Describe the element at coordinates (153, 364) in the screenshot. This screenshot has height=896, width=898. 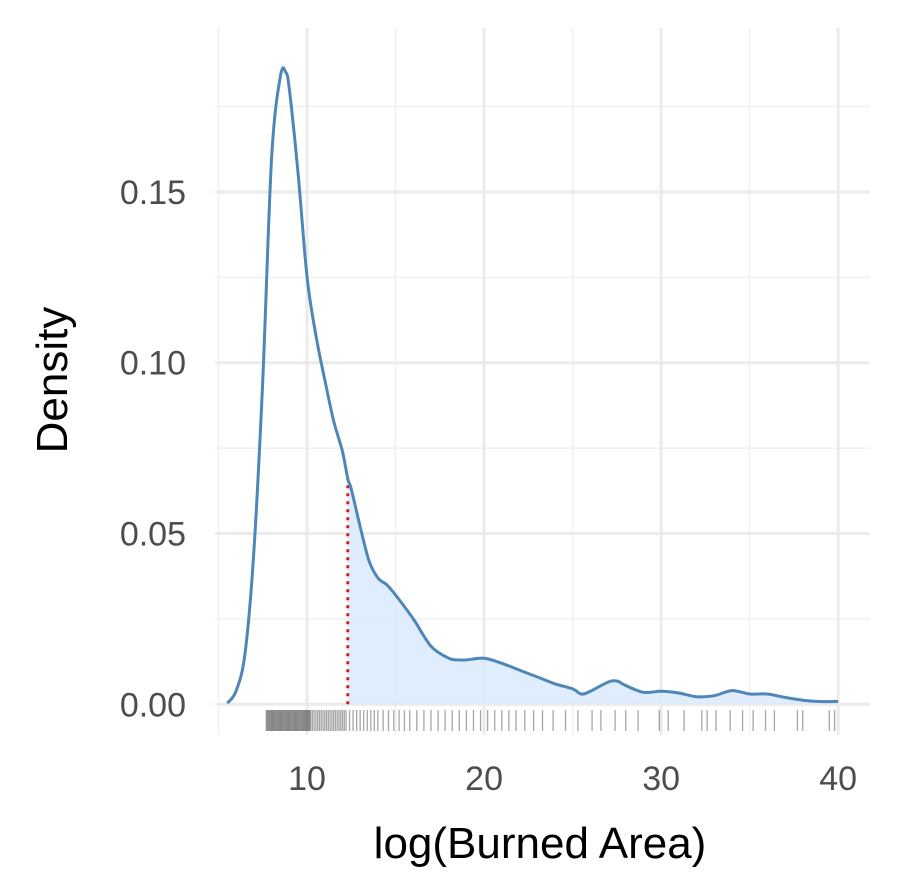
I see `y-tick-label: 0.10` at that location.